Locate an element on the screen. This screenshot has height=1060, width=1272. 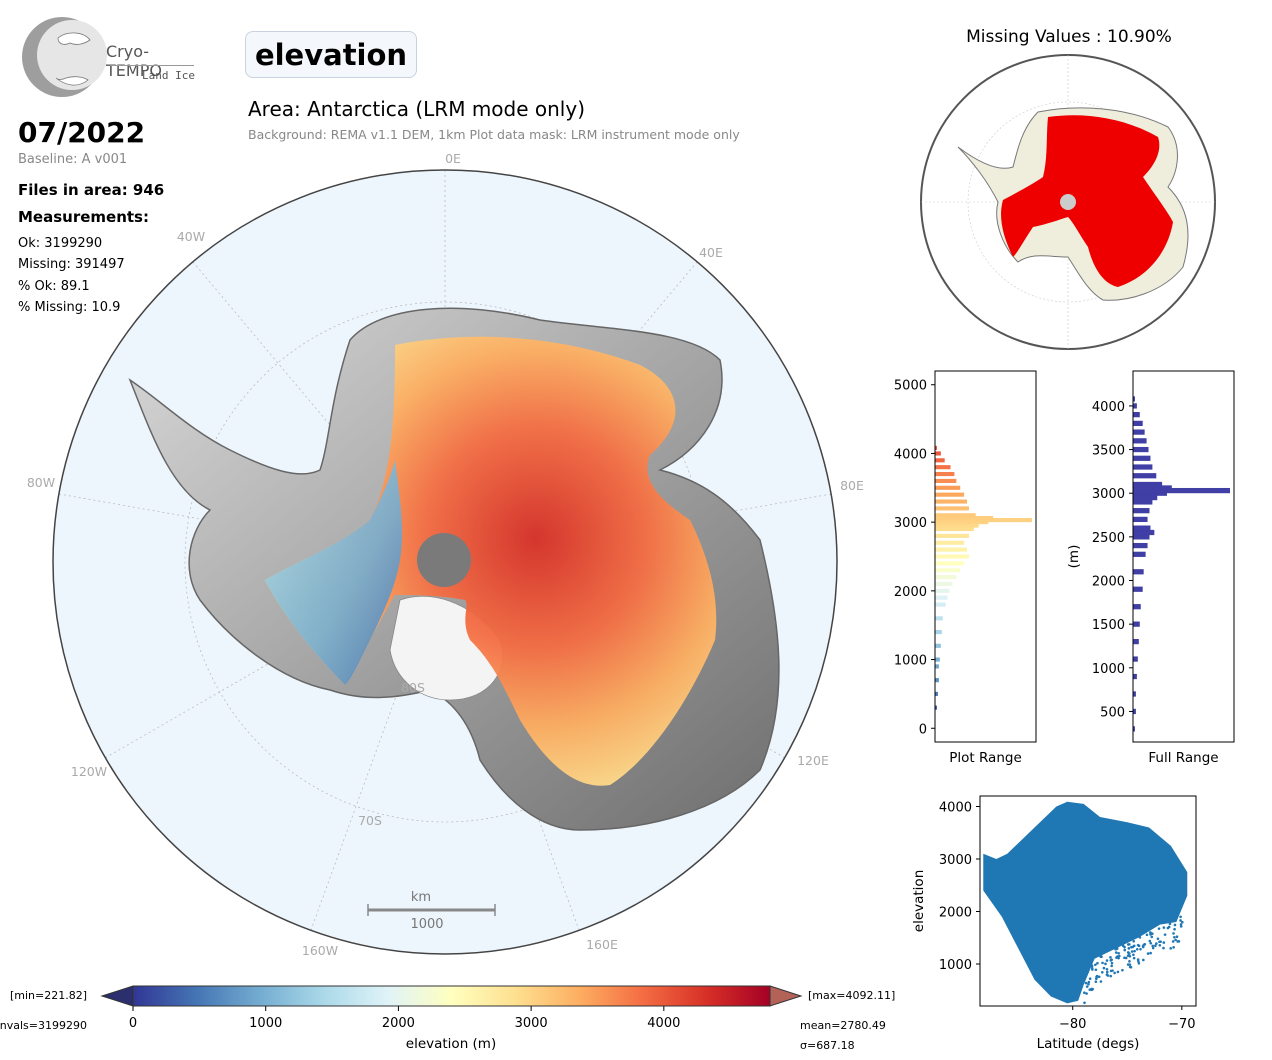
lon-label-40W: 40W is located at coordinates (191, 236).